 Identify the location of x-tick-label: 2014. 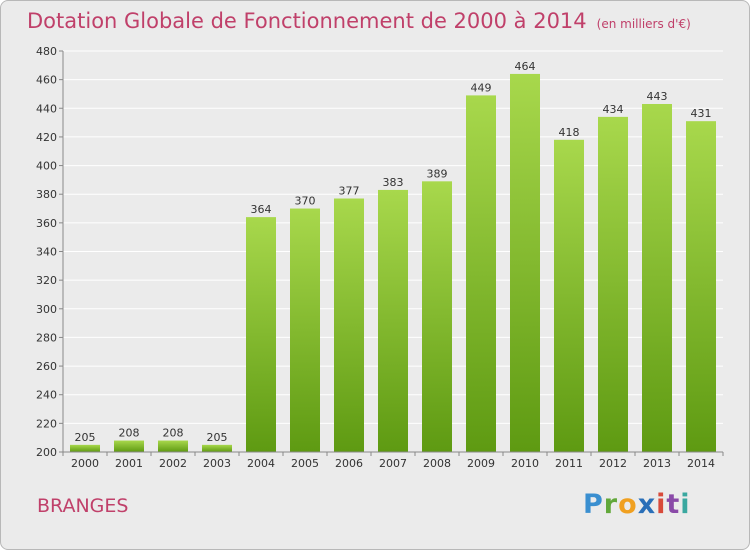
(701, 463).